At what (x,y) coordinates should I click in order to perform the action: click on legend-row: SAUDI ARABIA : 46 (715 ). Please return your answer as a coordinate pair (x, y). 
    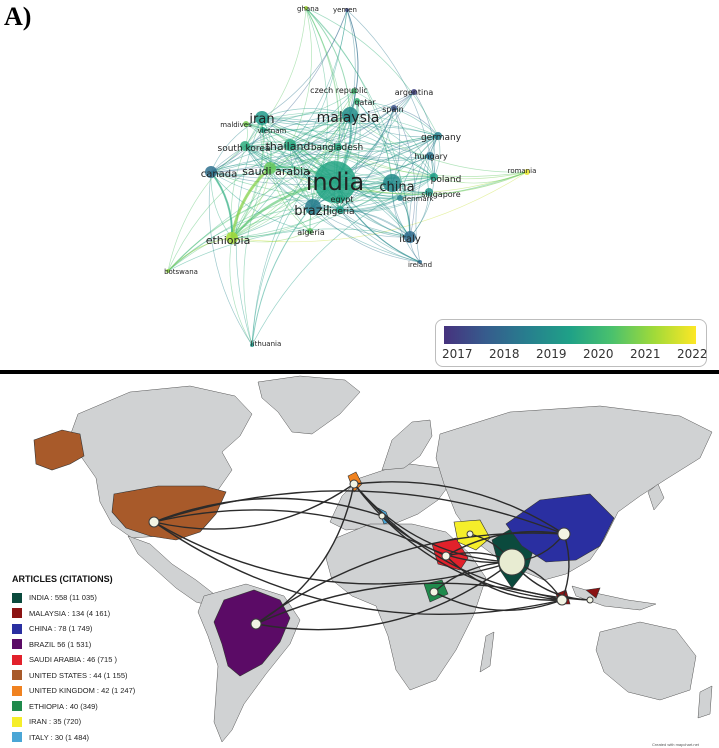
    Looking at the image, I should click on (73, 660).